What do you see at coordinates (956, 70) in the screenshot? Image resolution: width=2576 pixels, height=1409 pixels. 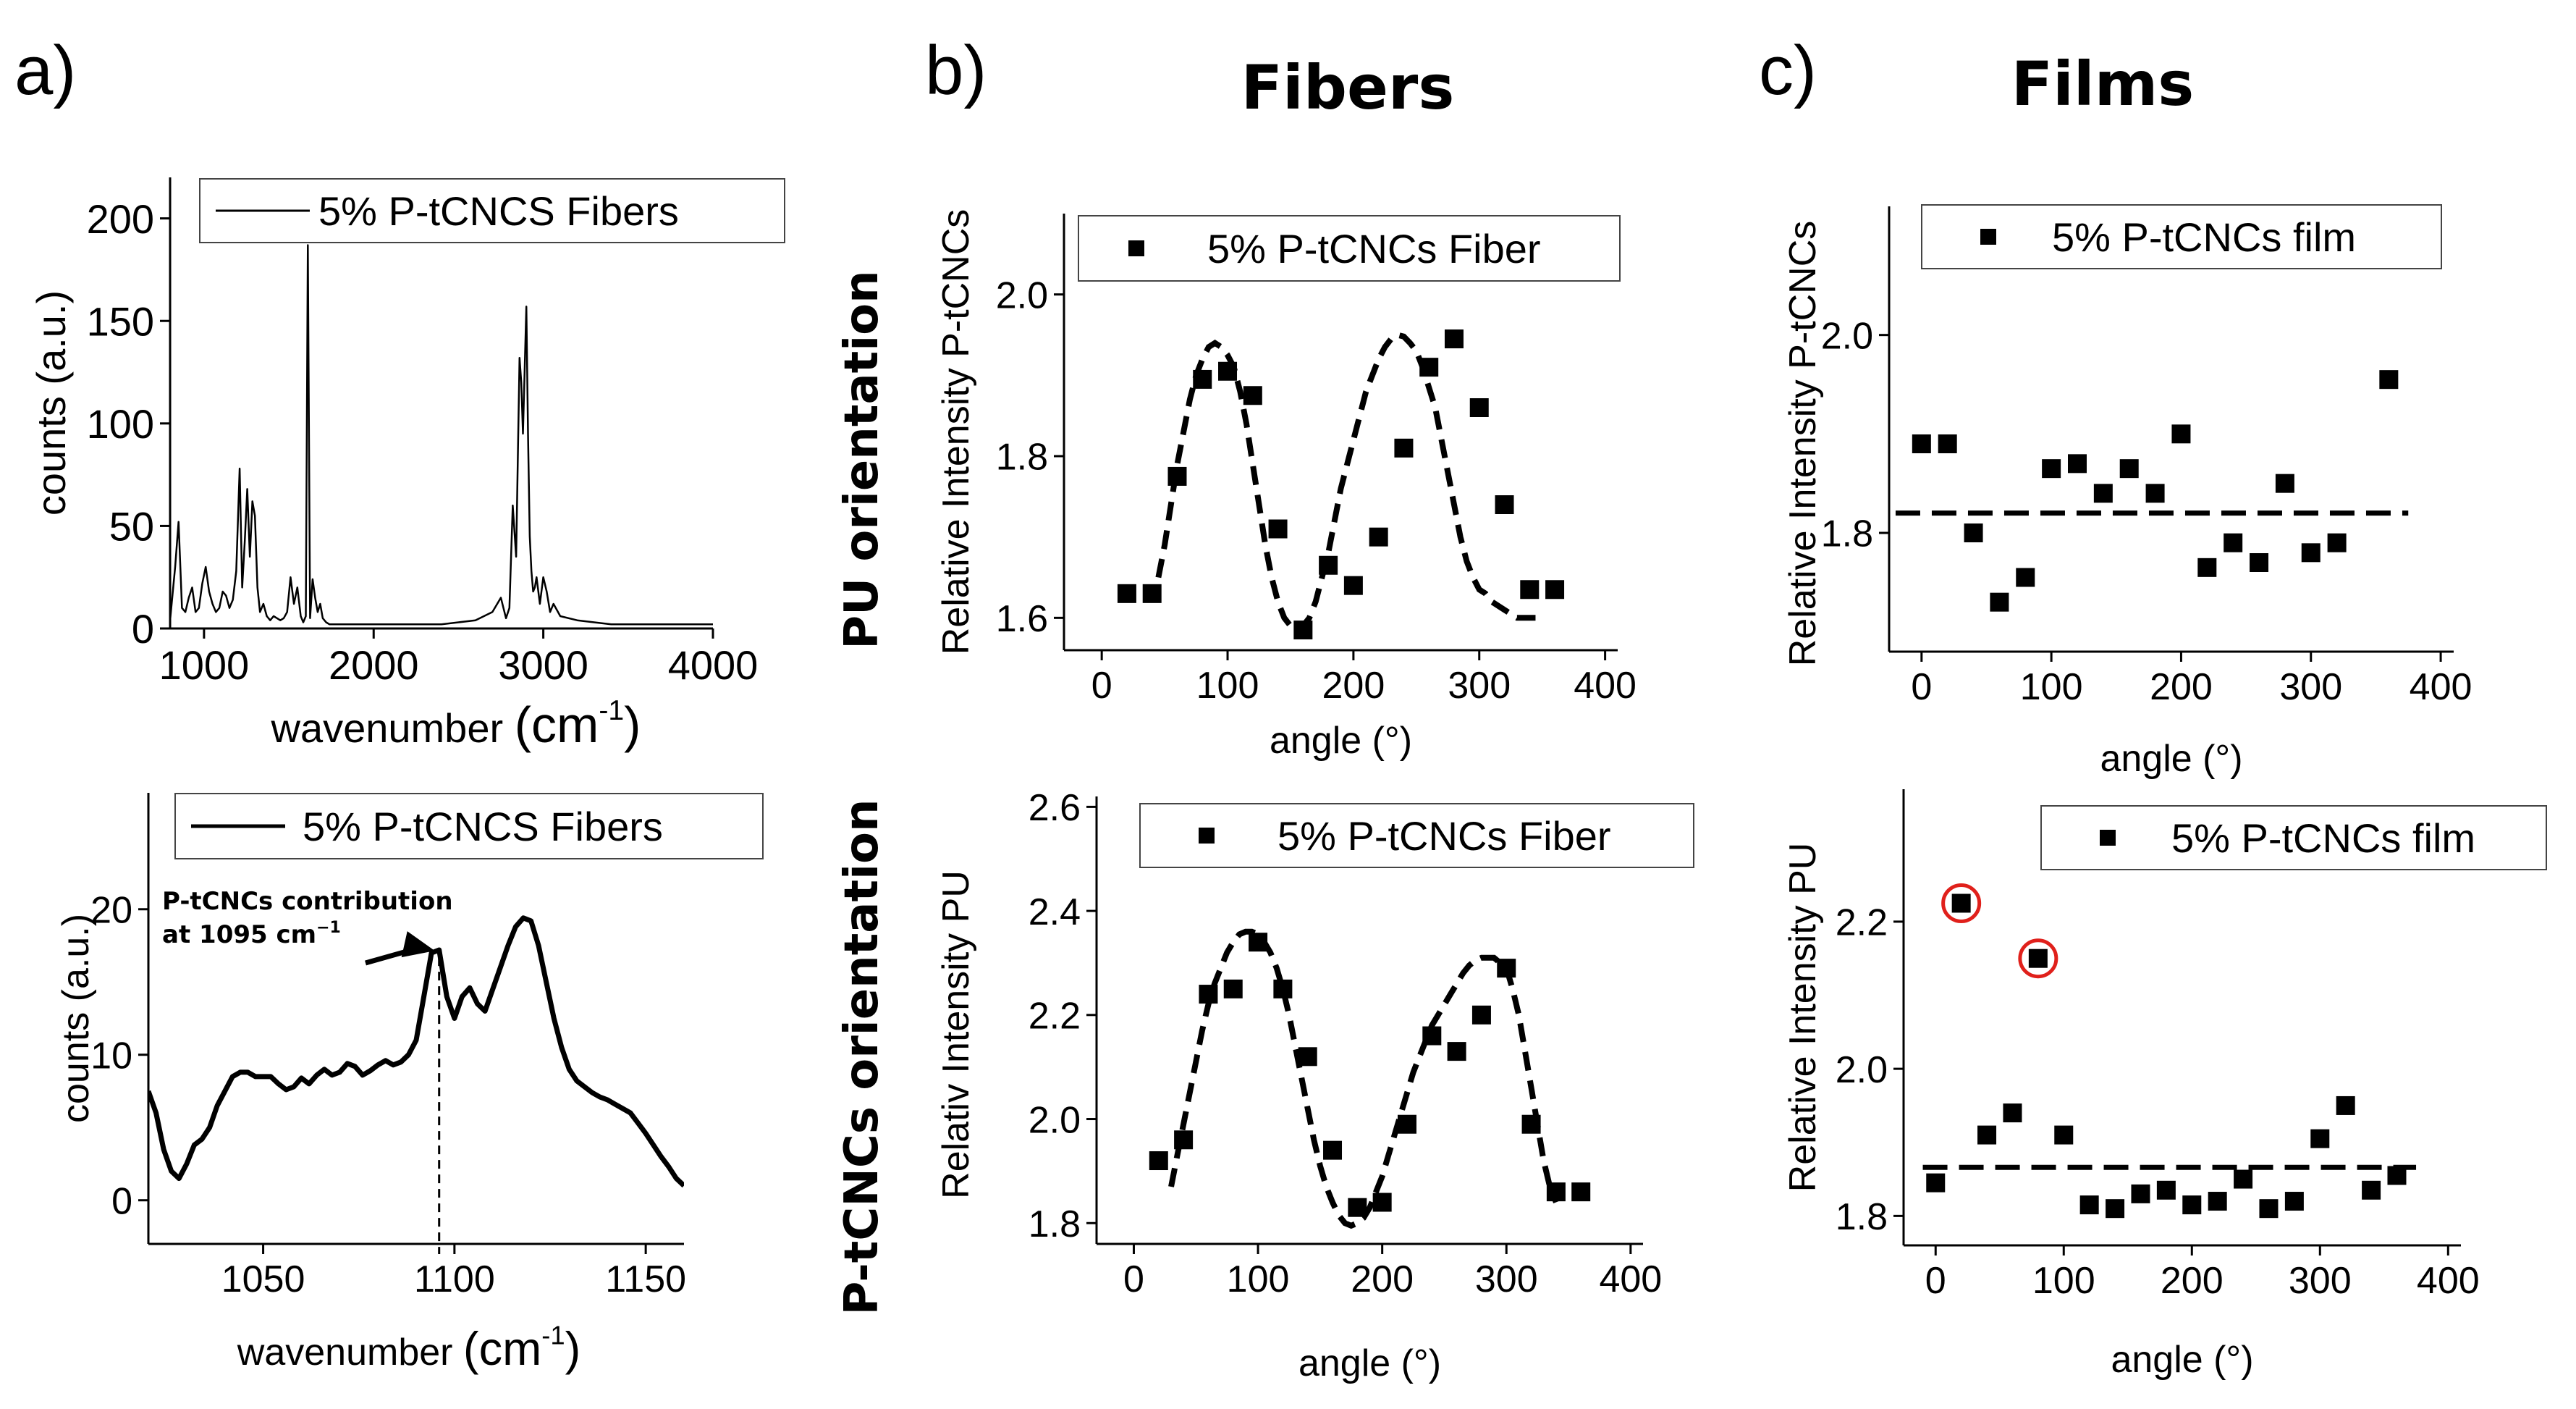 I see `panel-letter-b: b)` at bounding box center [956, 70].